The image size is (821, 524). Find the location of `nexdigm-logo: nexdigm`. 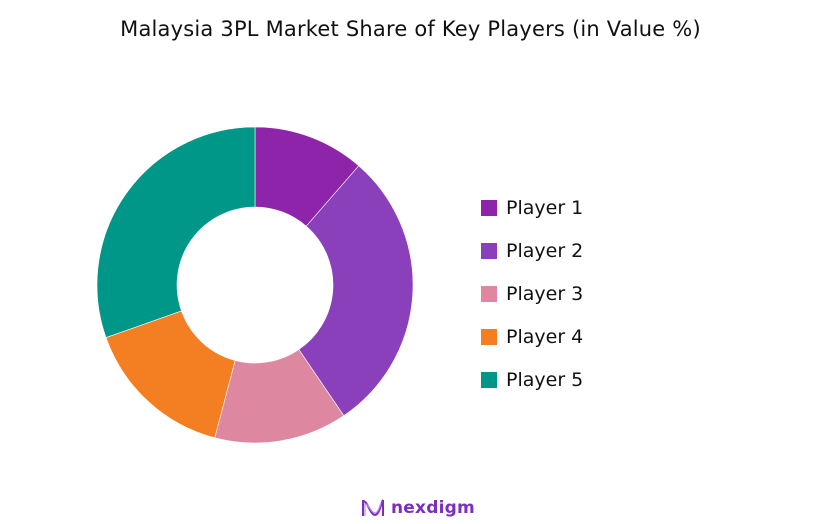

nexdigm-logo: nexdigm is located at coordinates (417, 508).